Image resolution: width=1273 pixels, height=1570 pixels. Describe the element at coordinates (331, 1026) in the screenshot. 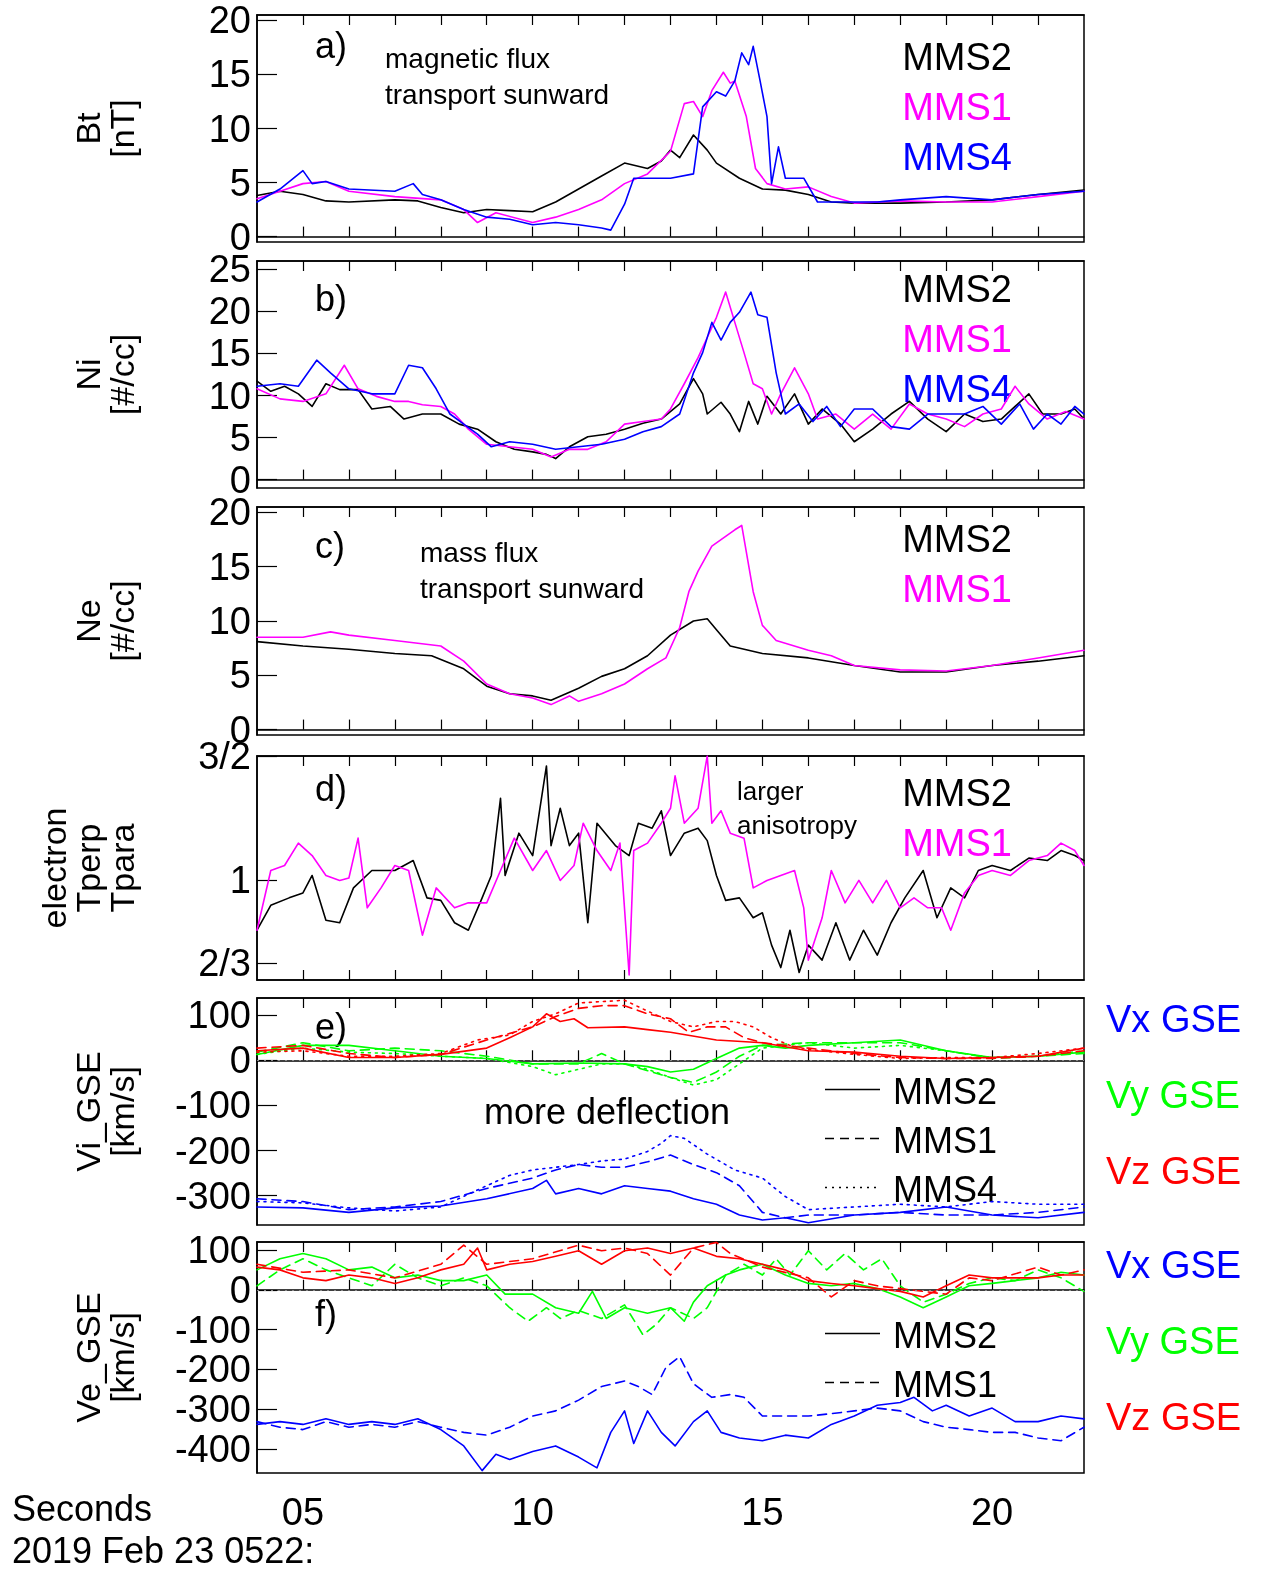

I see `annotation: e)` at that location.